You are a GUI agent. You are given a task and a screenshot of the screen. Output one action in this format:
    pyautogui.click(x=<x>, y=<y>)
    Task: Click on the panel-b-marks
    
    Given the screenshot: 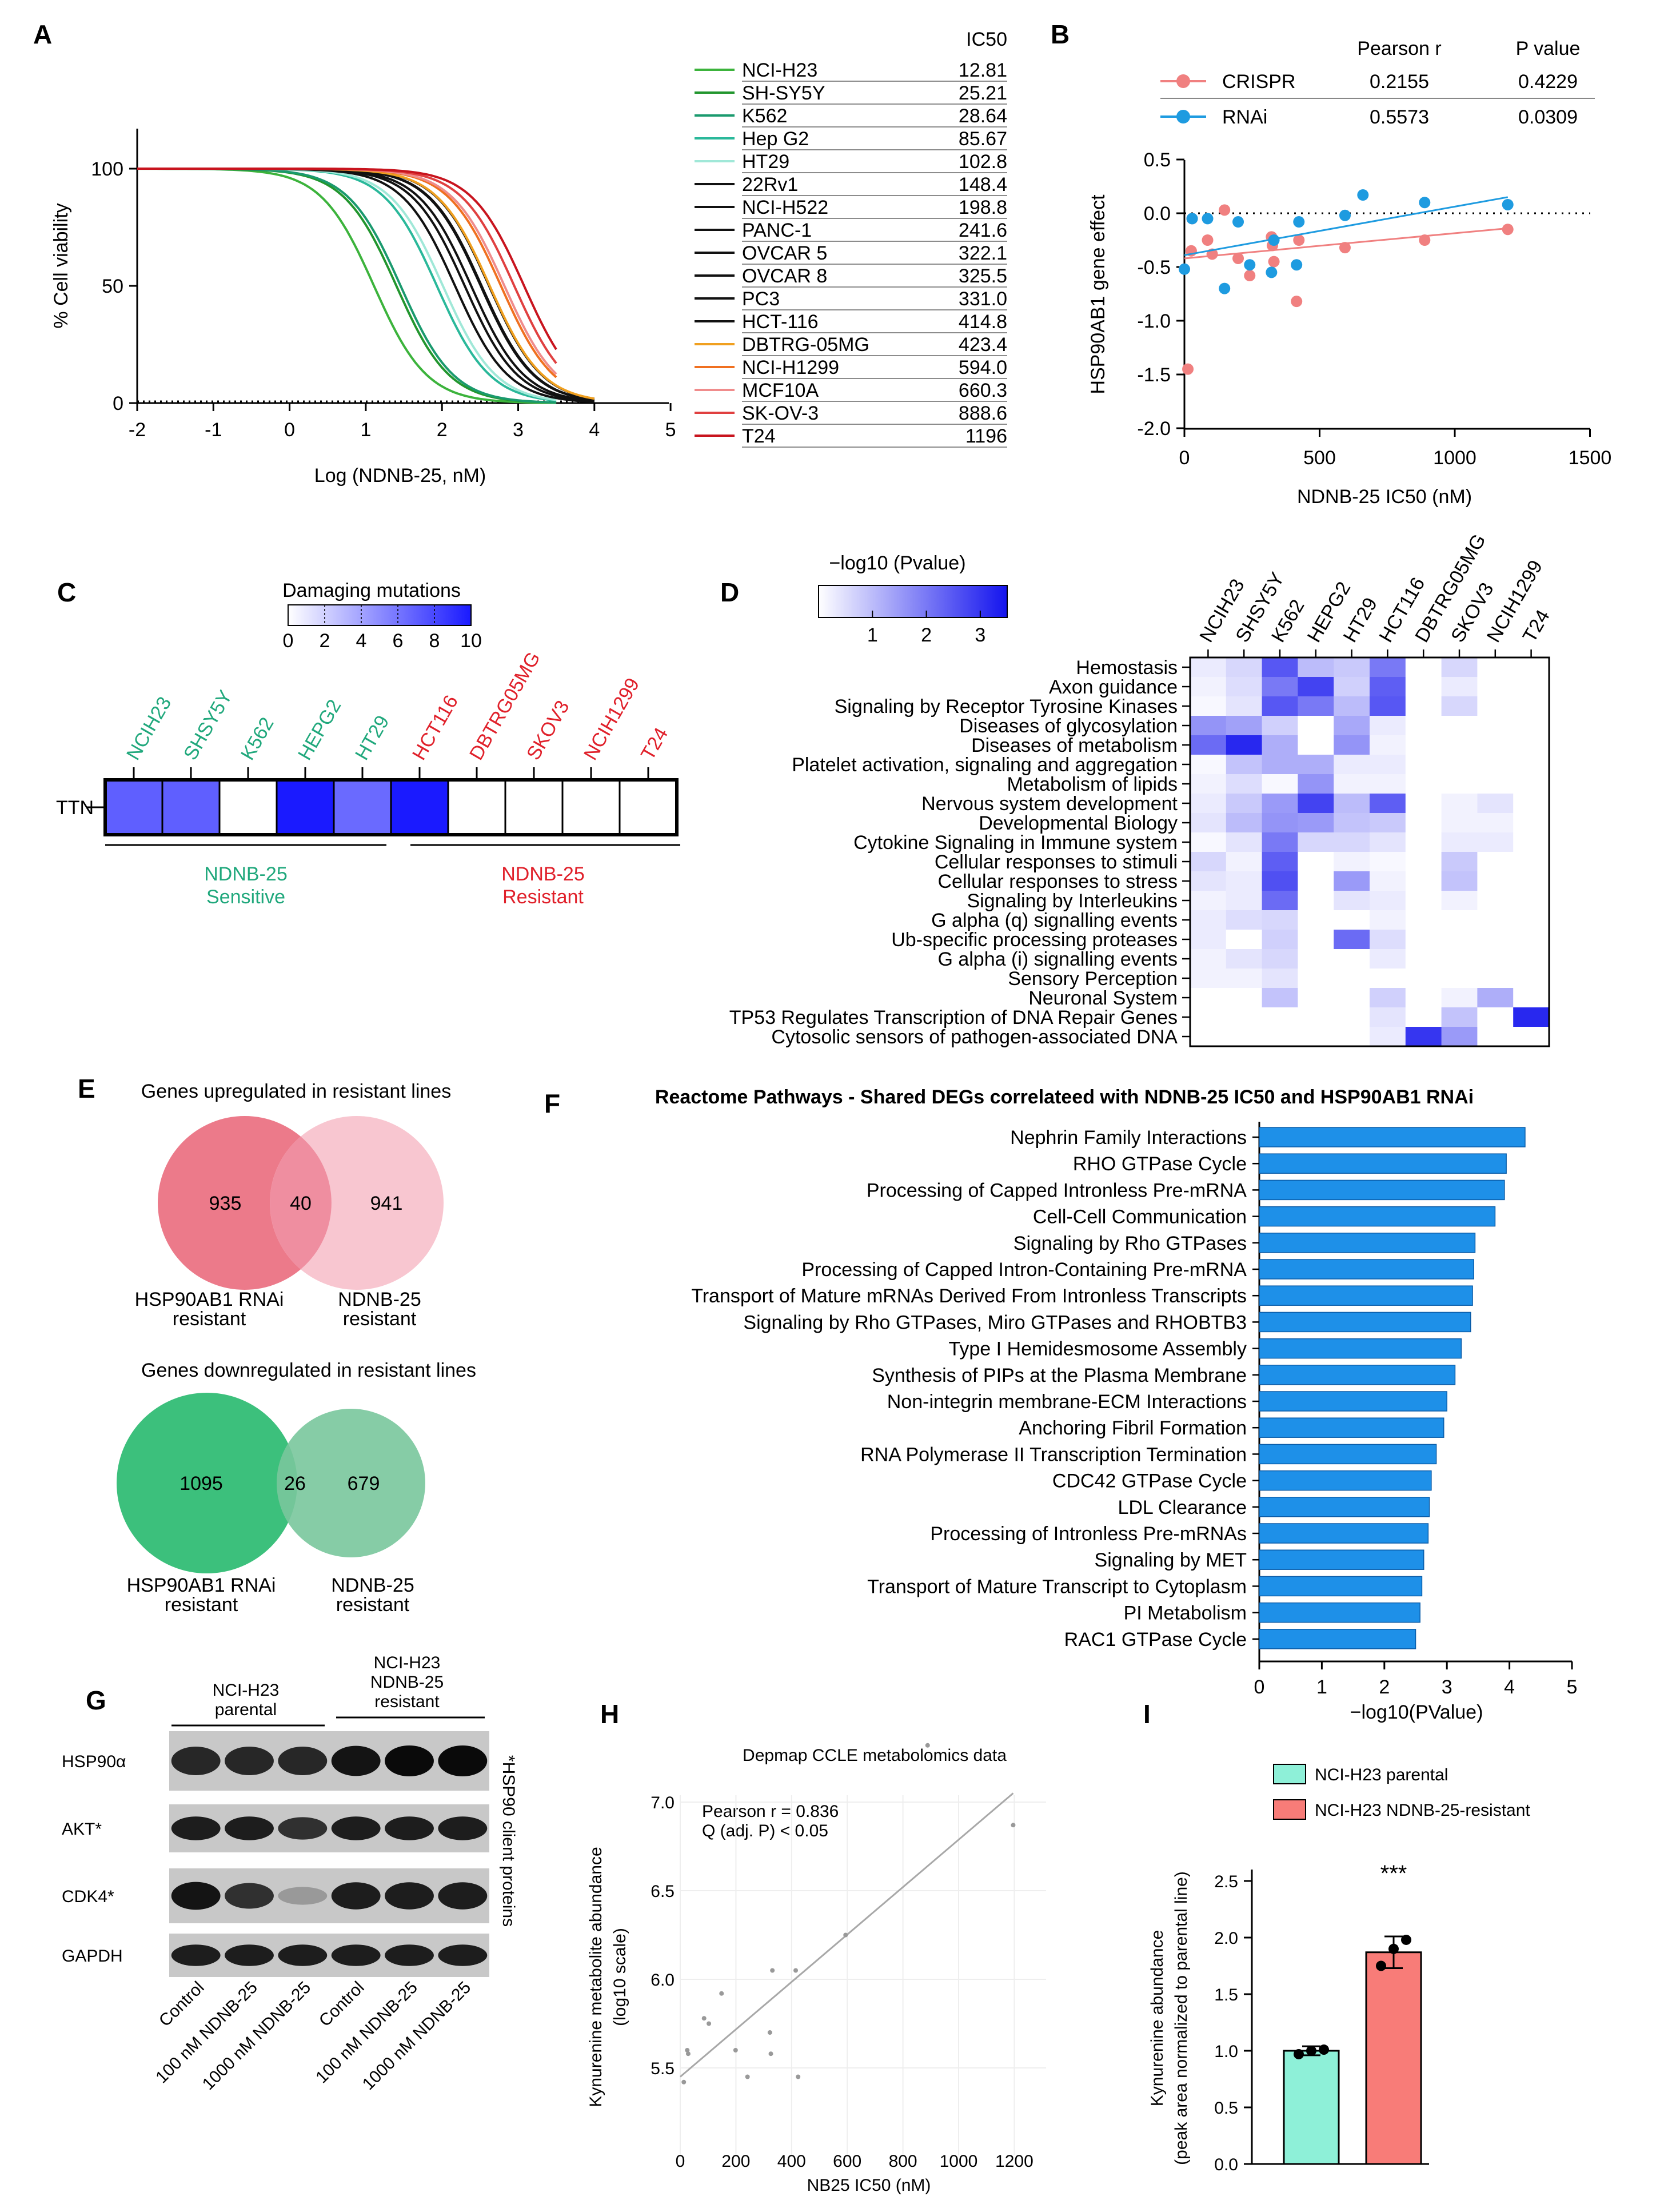 What is the action you would take?
    pyautogui.click(x=1347, y=282)
    